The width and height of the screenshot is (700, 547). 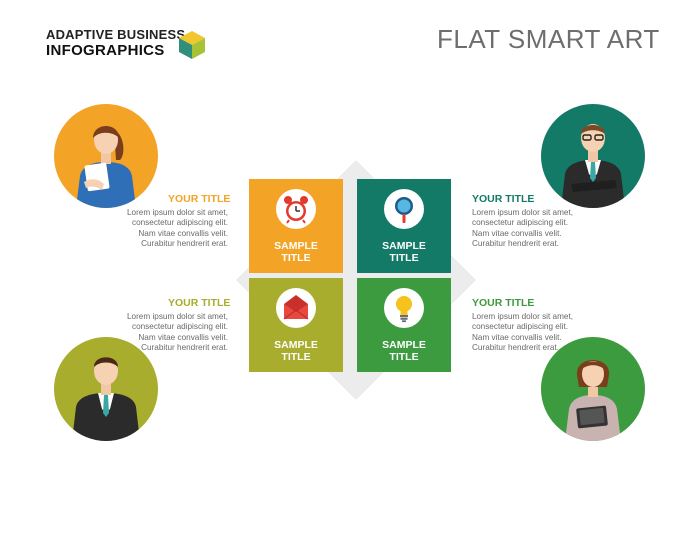 What do you see at coordinates (296, 308) in the screenshot?
I see `envelope-icon` at bounding box center [296, 308].